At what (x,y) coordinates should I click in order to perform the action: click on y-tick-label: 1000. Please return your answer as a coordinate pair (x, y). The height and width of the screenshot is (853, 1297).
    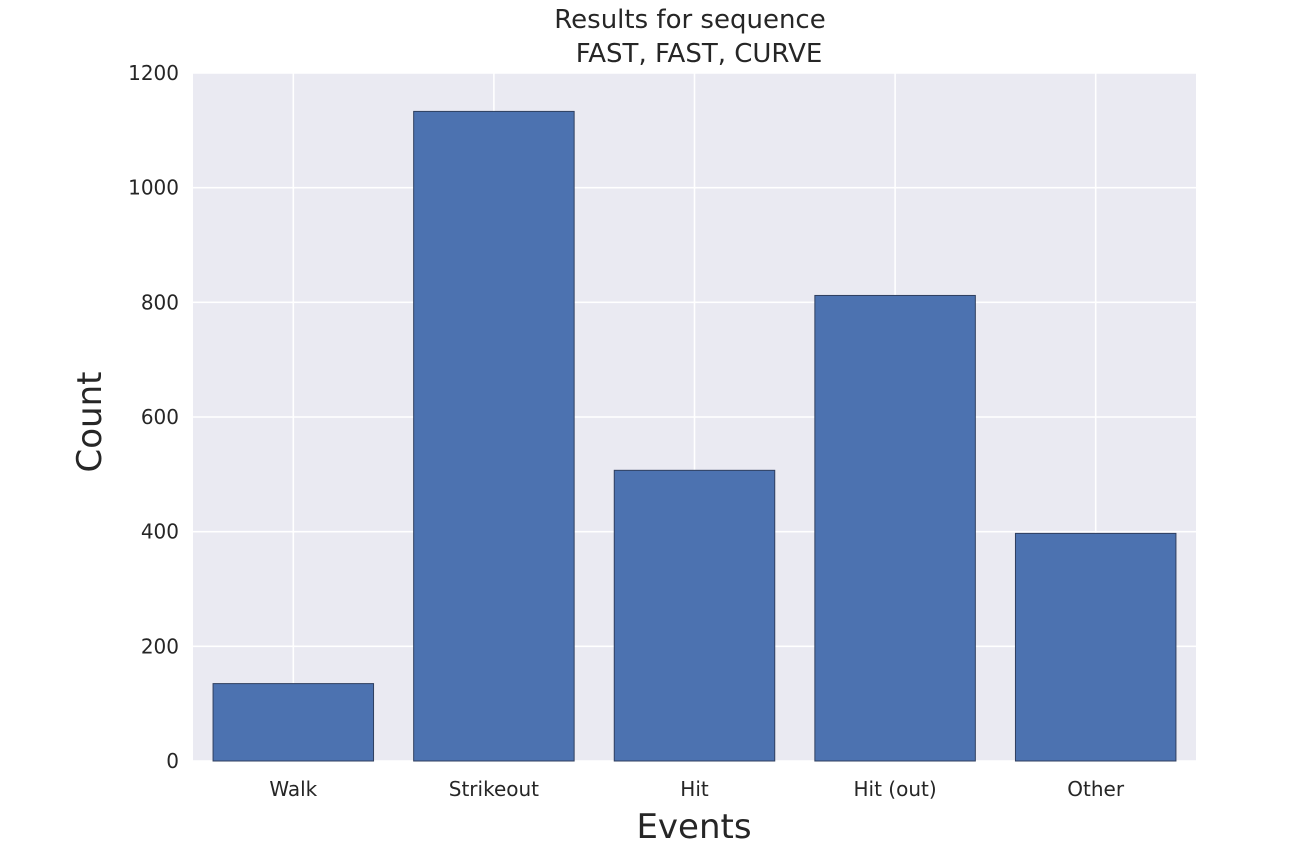
    Looking at the image, I should click on (153, 188).